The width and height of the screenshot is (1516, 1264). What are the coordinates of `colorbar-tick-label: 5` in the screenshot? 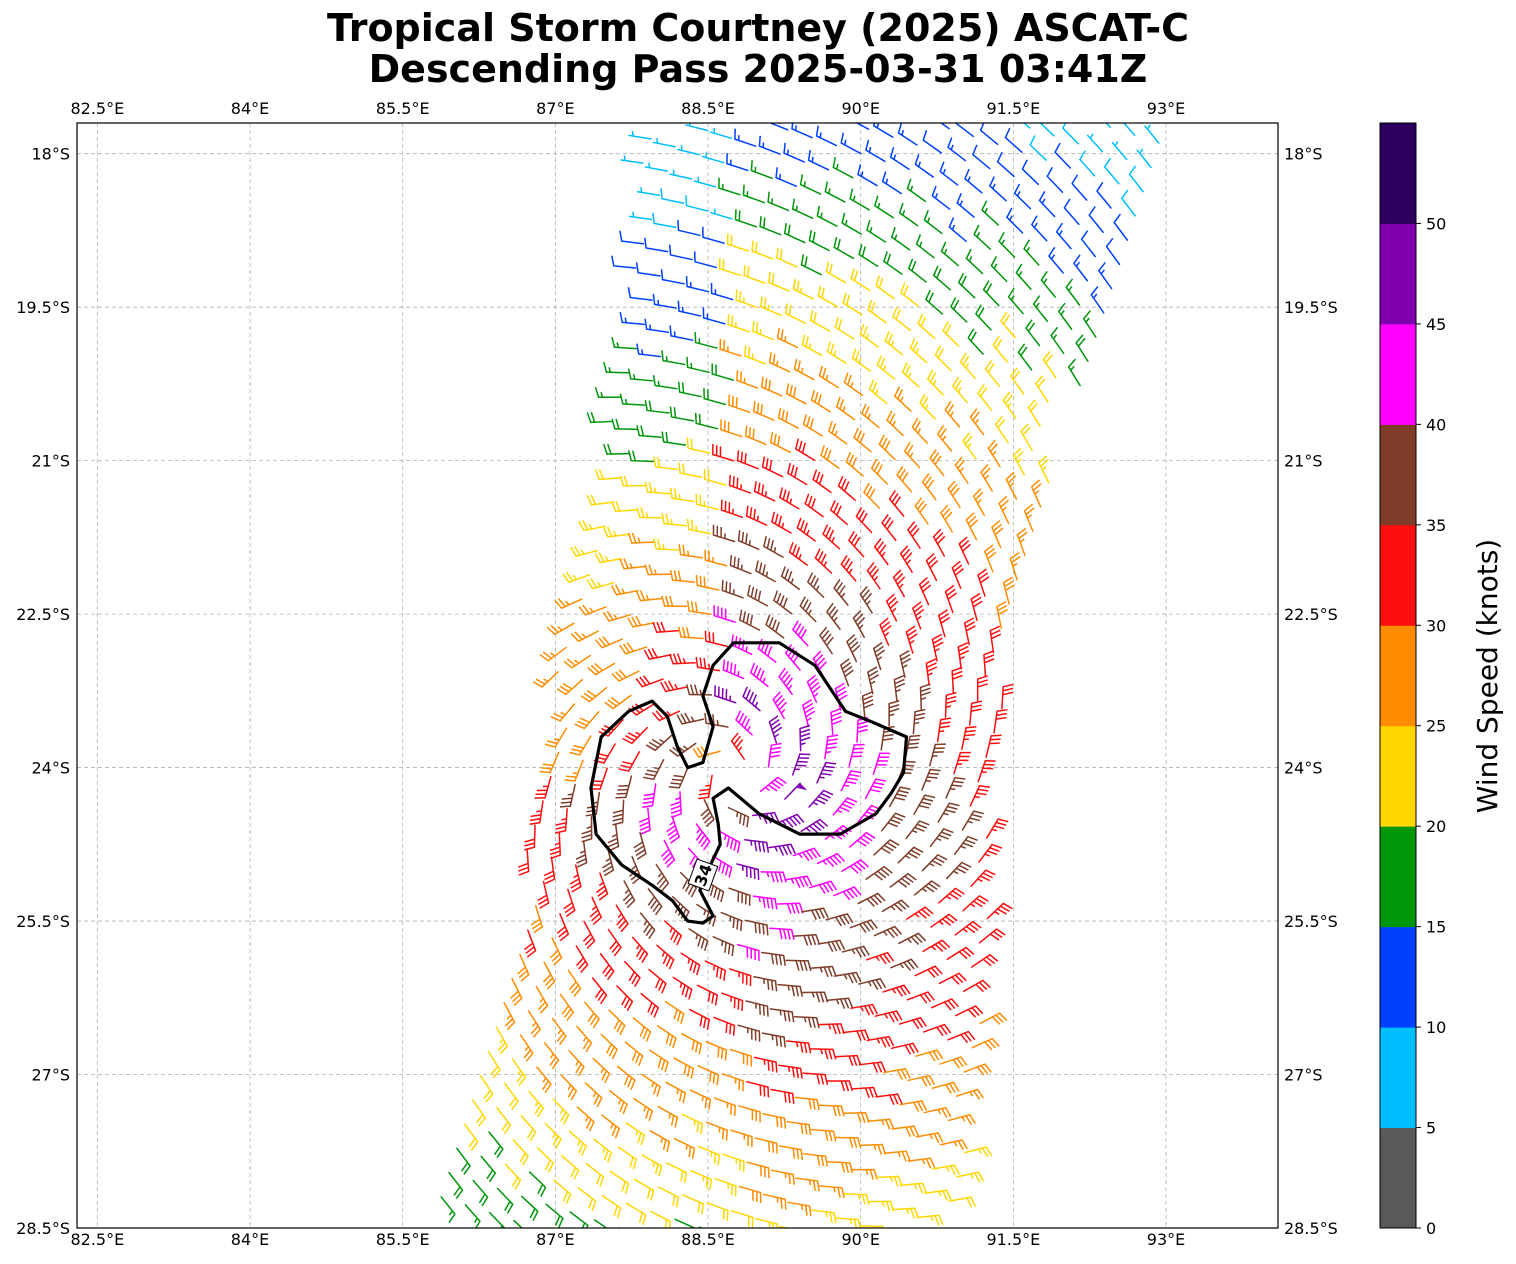 It's located at (1431, 1128).